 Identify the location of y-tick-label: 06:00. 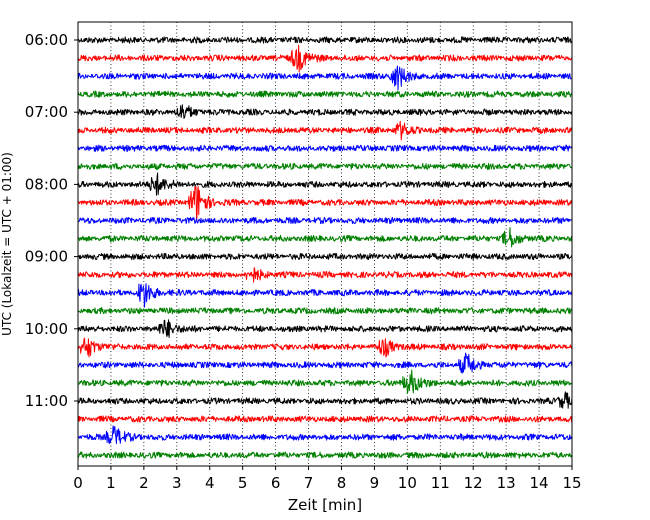
(46, 40).